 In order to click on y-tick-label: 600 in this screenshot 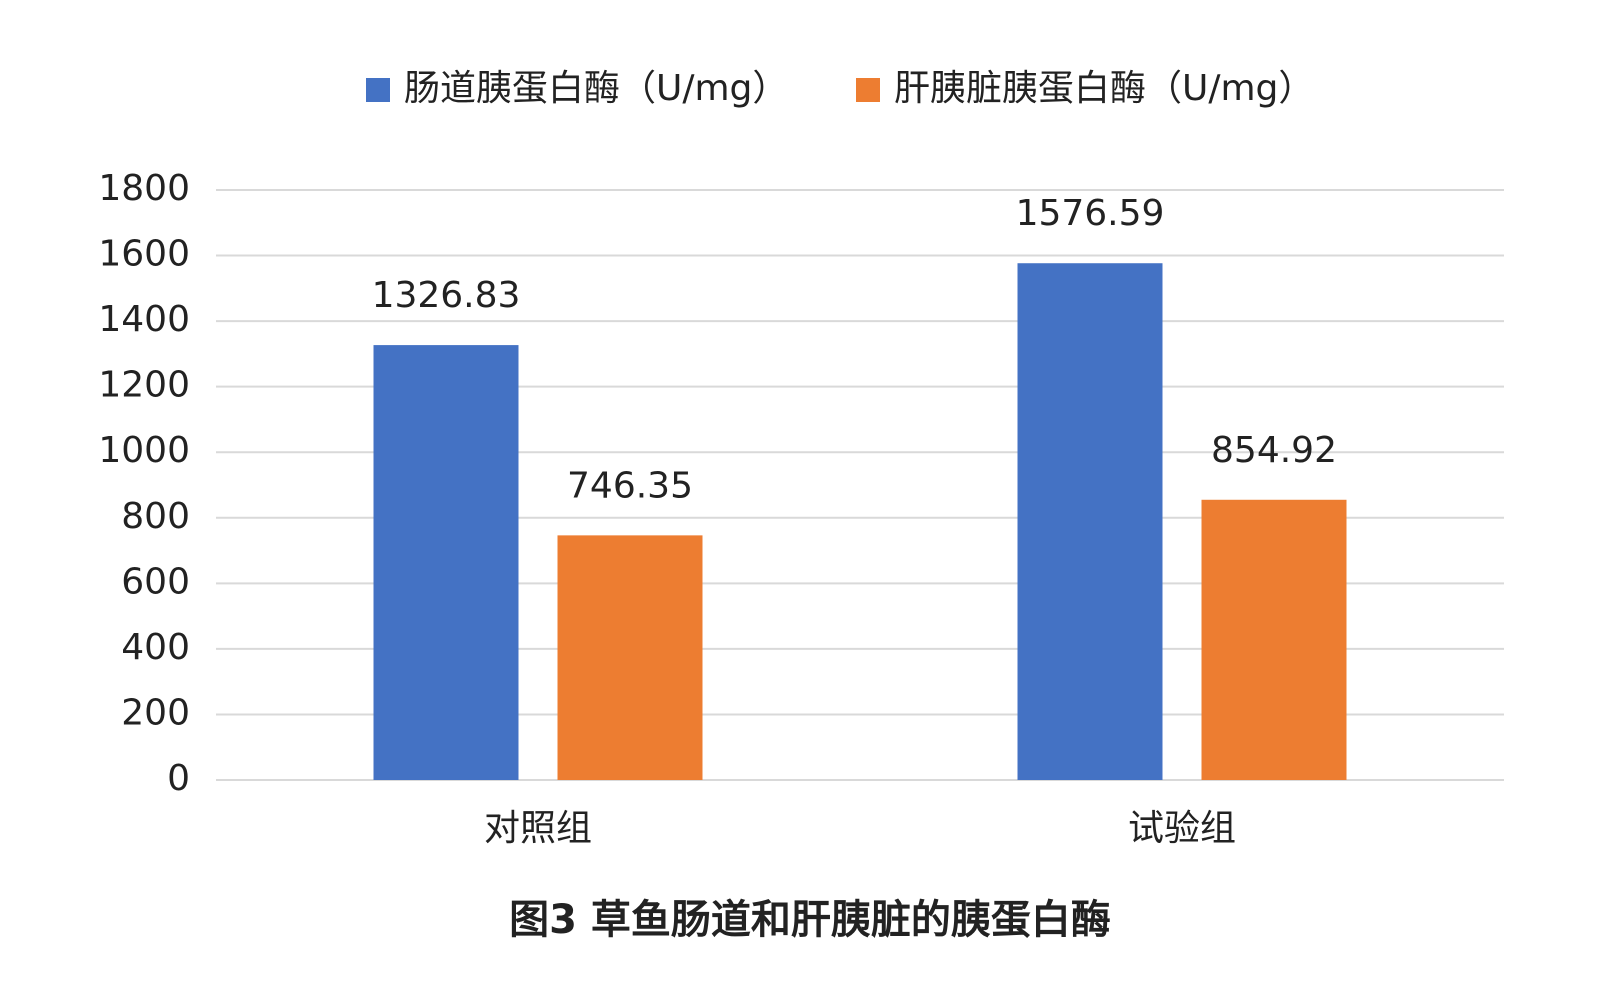, I will do `click(155, 581)`.